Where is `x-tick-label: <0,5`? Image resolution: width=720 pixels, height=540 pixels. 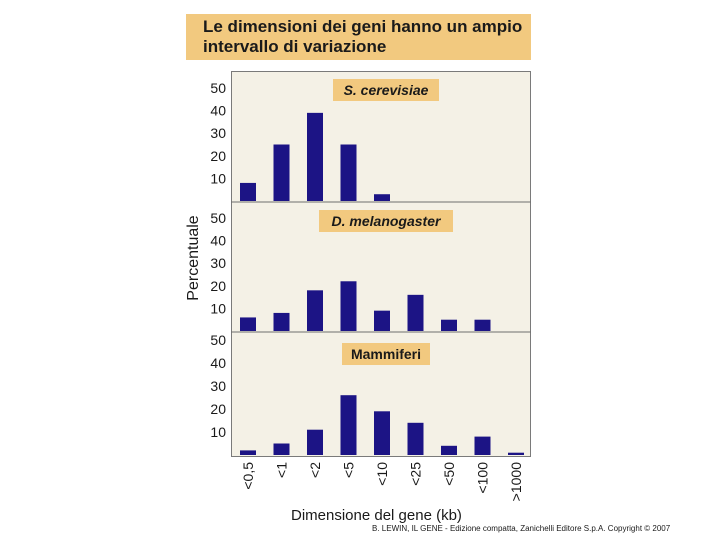 x-tick-label: <0,5 is located at coordinates (248, 476).